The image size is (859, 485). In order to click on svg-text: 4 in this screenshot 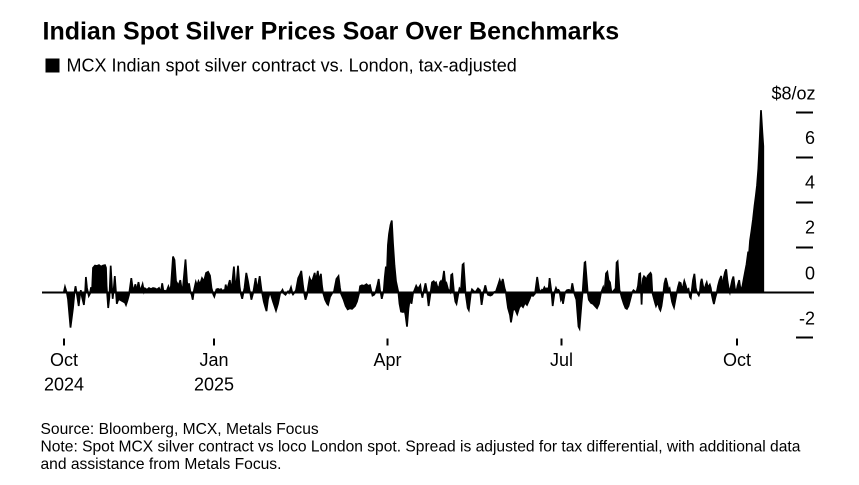, I will do `click(810, 183)`.